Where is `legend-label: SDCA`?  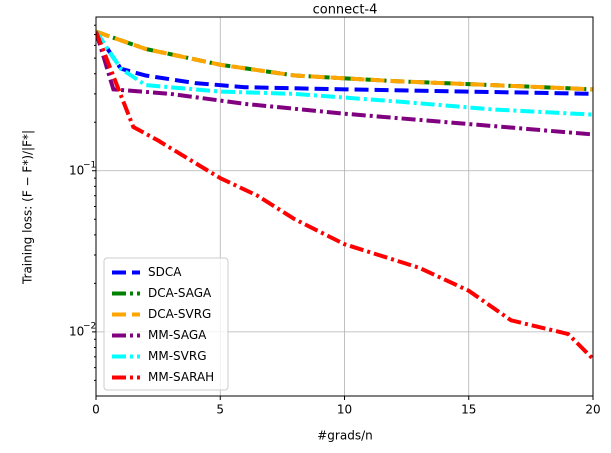 legend-label: SDCA is located at coordinates (165, 272).